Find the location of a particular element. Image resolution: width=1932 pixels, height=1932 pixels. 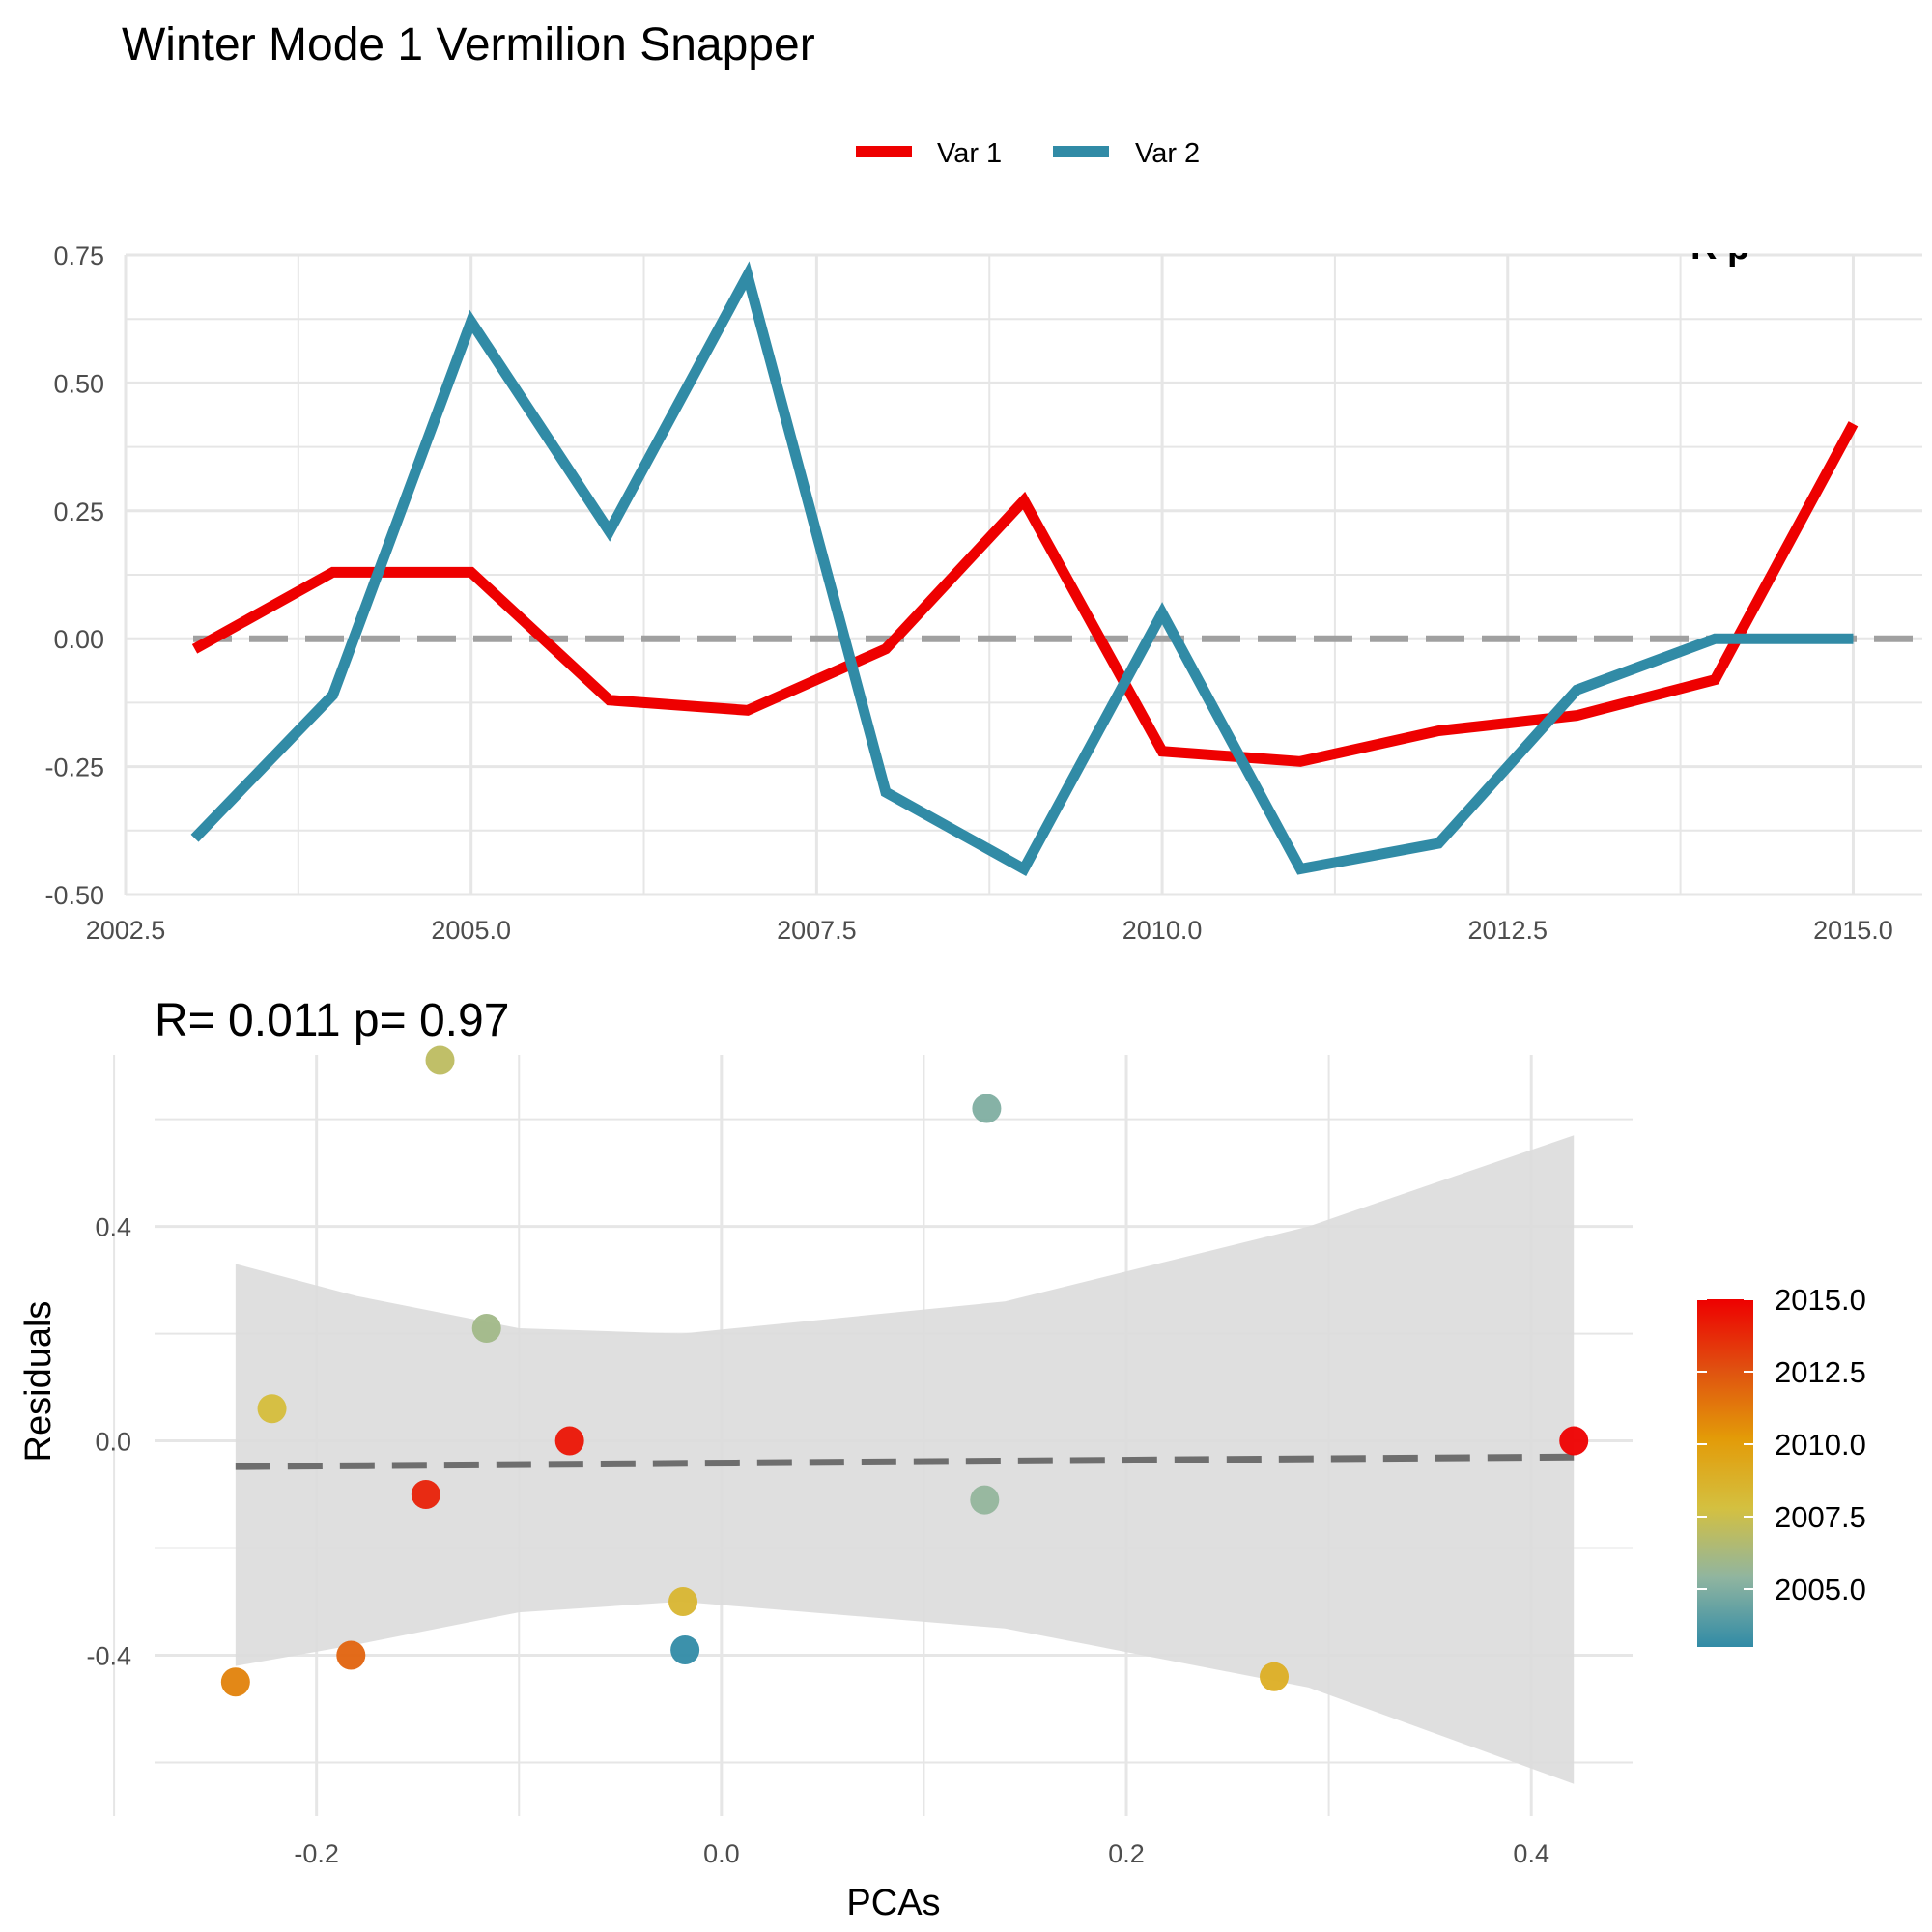

regression-fit-line is located at coordinates (905, 1461).